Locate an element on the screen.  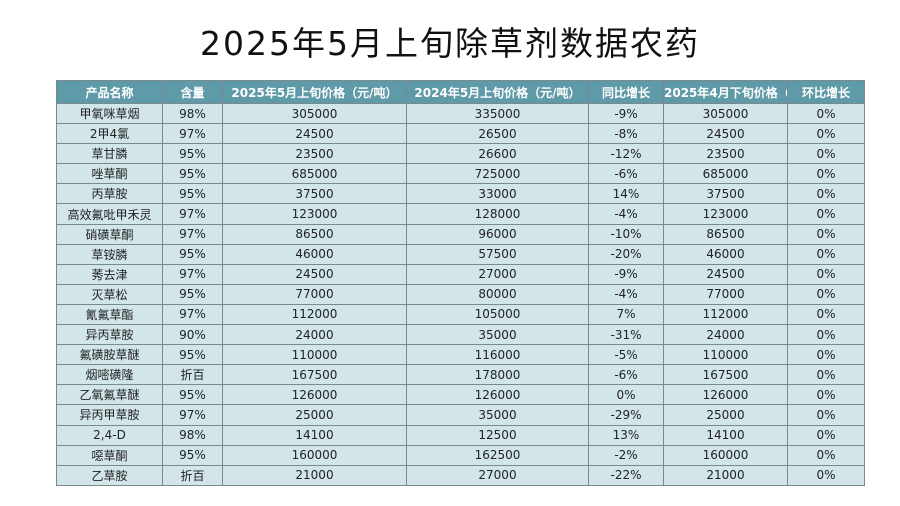
cell-price-2025-apr-late: 123000 is located at coordinates (725, 214).